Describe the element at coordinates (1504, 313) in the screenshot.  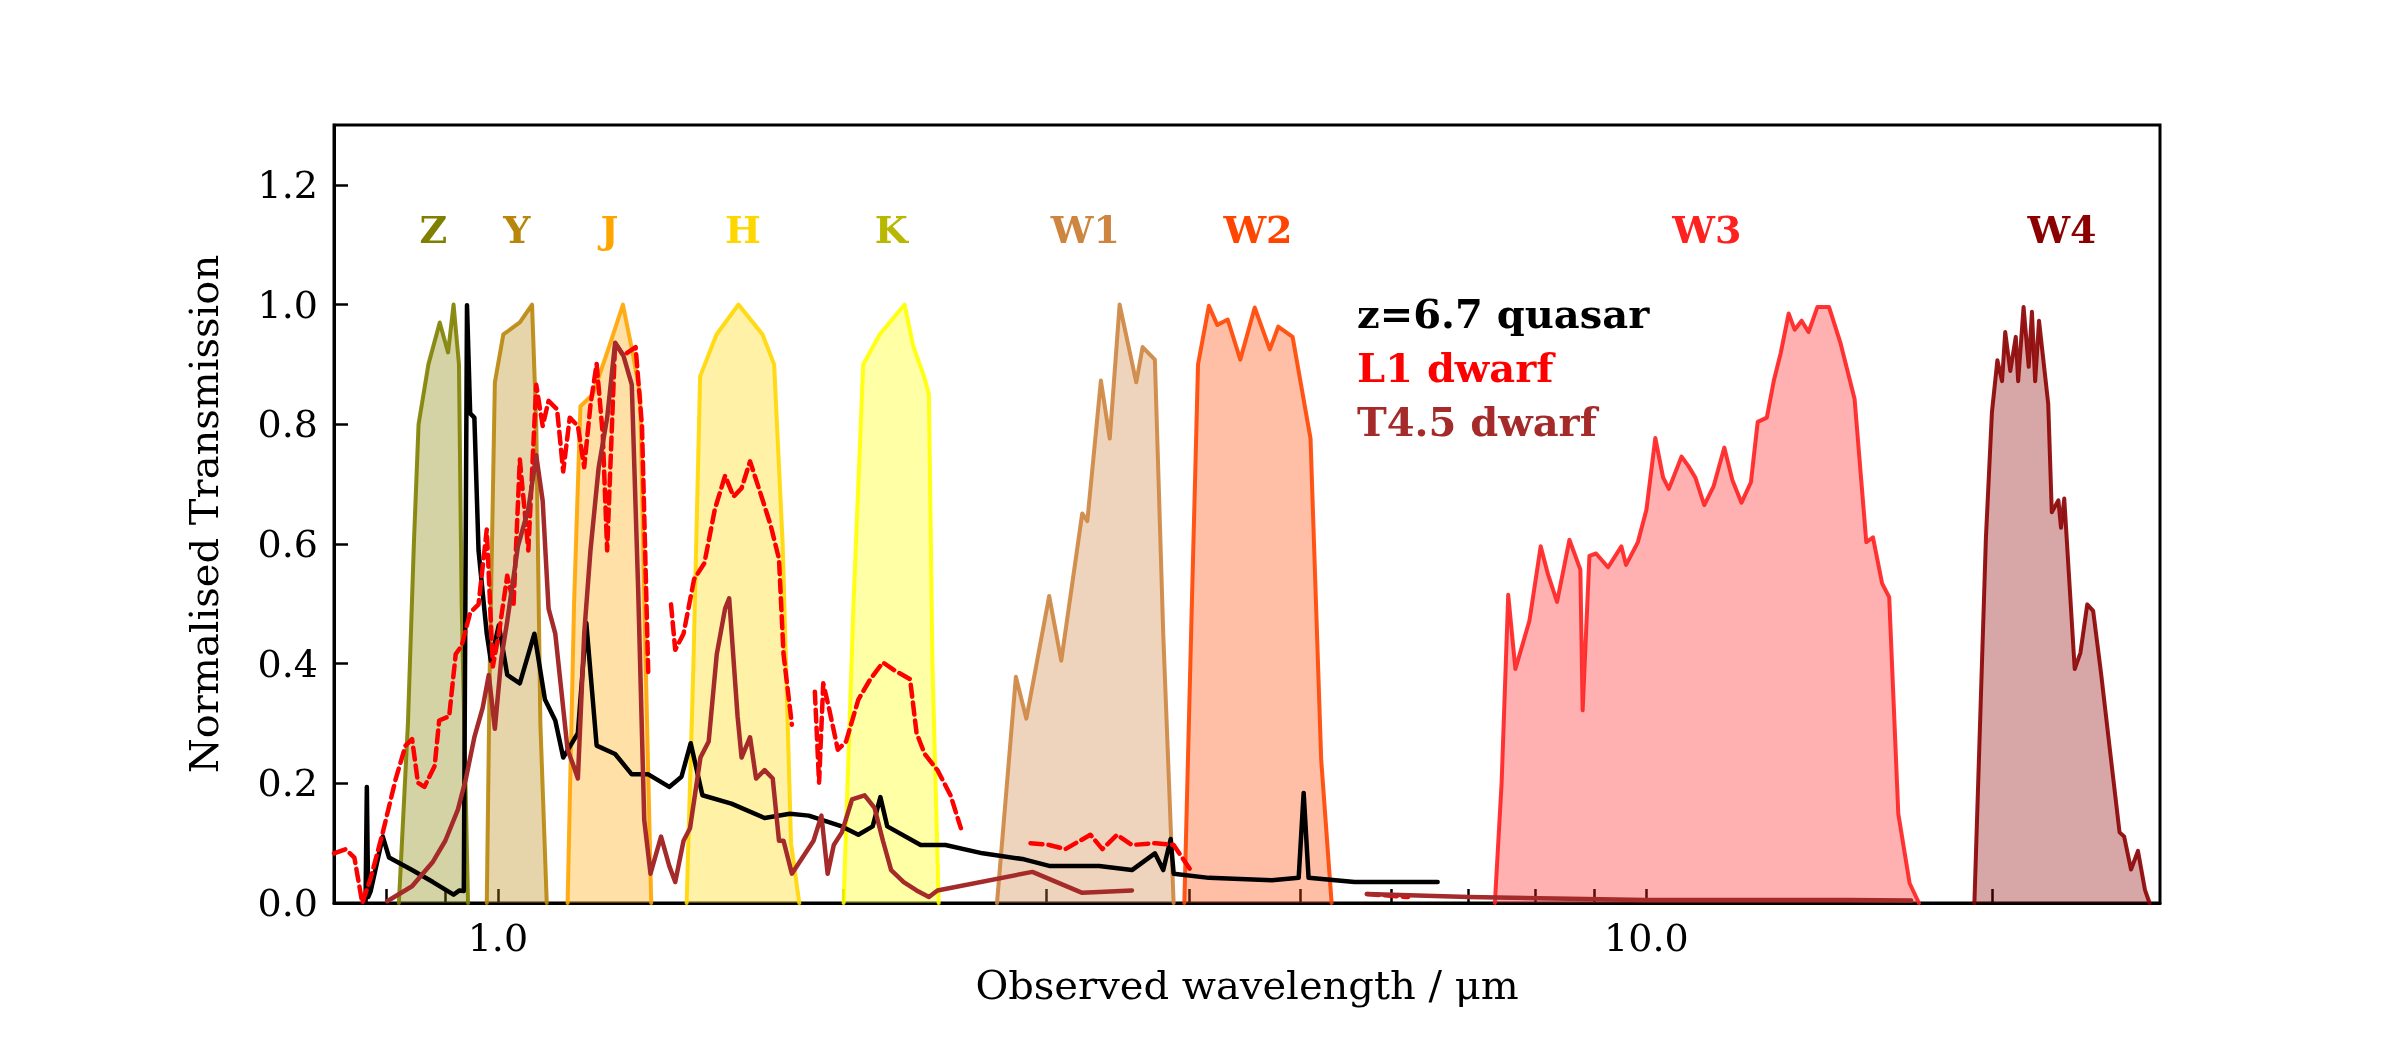
I see `text: z=6.7 quasar` at that location.